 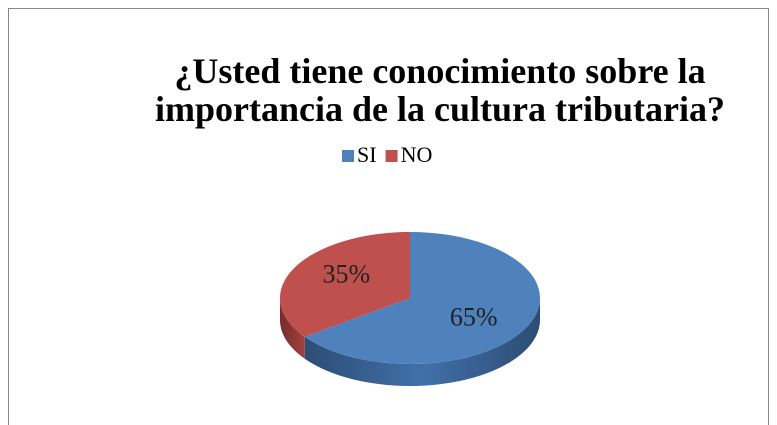 What do you see at coordinates (417, 154) in the screenshot?
I see `legend-label: NO` at bounding box center [417, 154].